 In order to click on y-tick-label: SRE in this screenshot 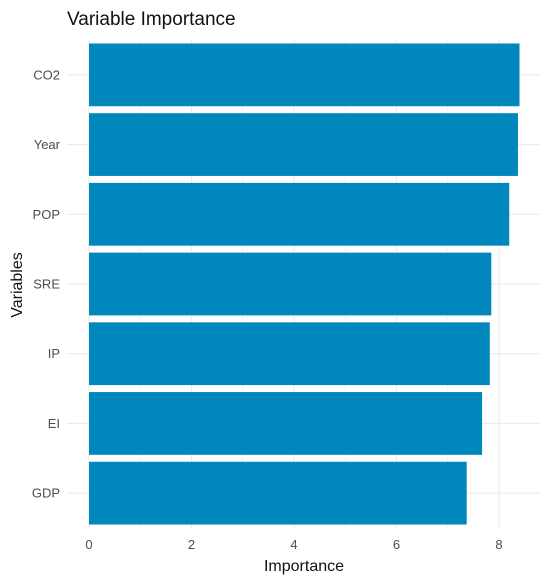, I will do `click(46, 284)`.